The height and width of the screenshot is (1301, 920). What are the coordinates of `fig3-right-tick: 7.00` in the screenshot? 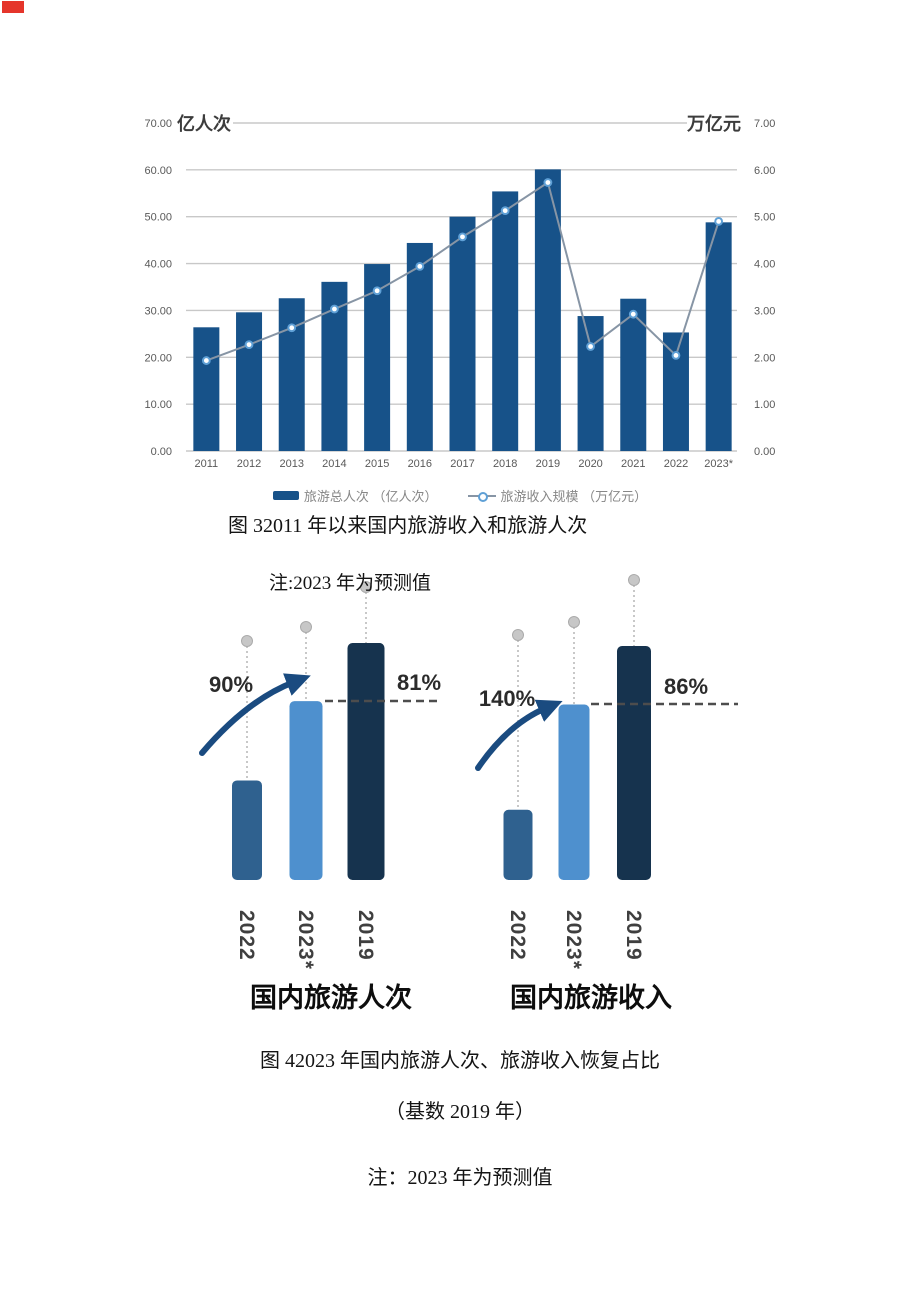 It's located at (764, 124).